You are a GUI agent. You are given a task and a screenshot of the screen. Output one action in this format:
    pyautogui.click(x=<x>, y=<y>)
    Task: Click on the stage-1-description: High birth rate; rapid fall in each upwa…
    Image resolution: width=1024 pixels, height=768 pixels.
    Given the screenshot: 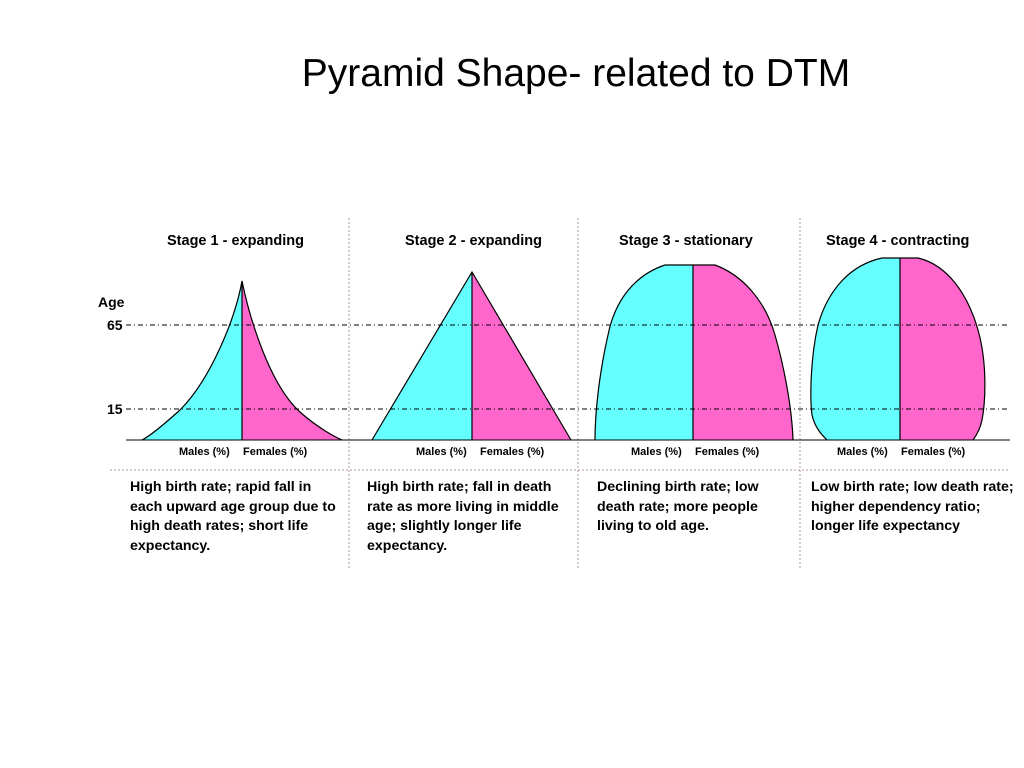 What is the action you would take?
    pyautogui.click(x=233, y=516)
    